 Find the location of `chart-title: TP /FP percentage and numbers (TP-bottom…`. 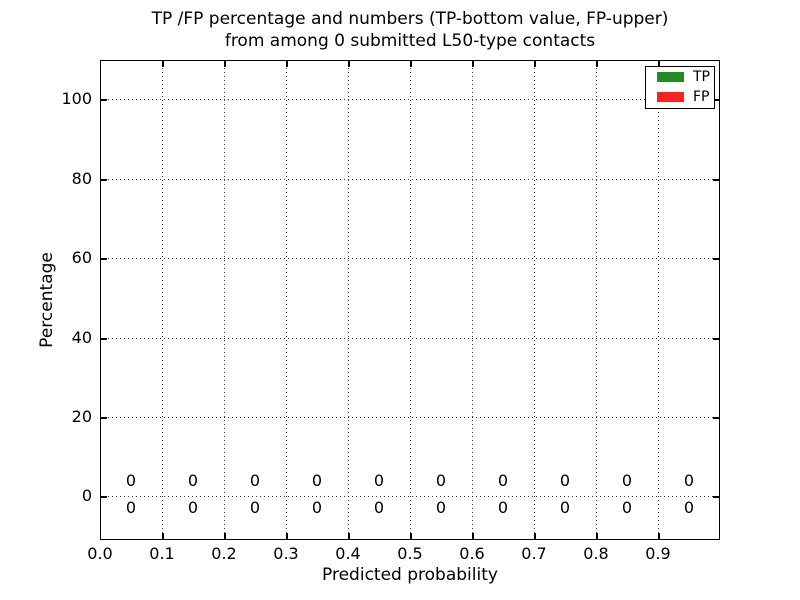

chart-title: TP /FP percentage and numbers (TP-bottom… is located at coordinates (410, 30).